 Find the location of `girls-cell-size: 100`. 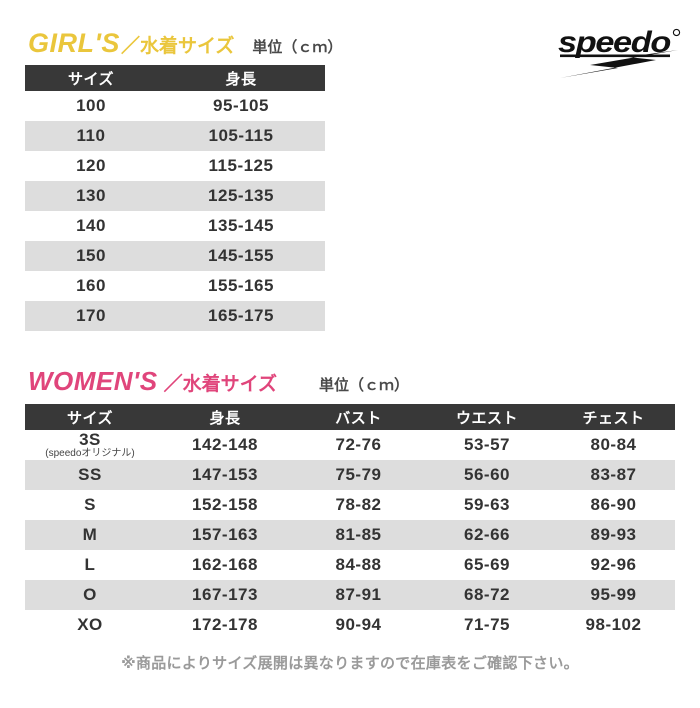

girls-cell-size: 100 is located at coordinates (91, 106).